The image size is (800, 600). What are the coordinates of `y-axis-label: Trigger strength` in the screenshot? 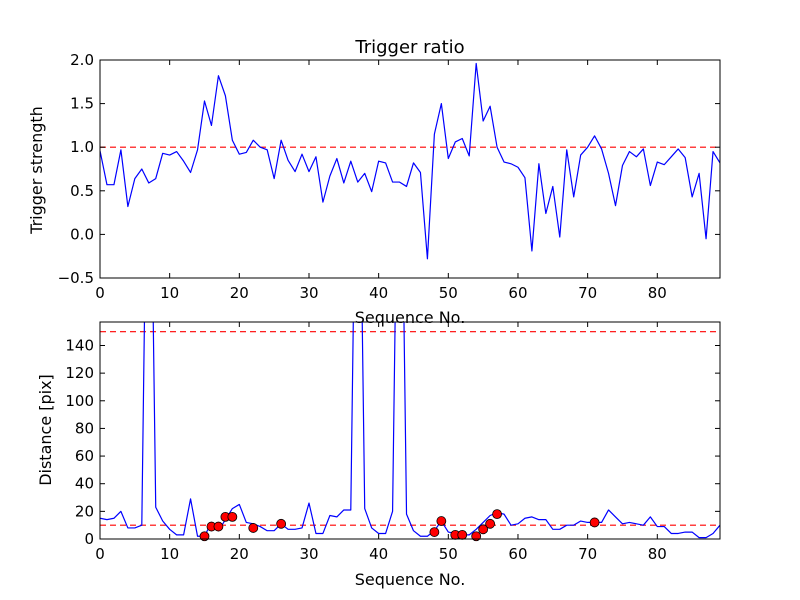 It's located at (36, 170).